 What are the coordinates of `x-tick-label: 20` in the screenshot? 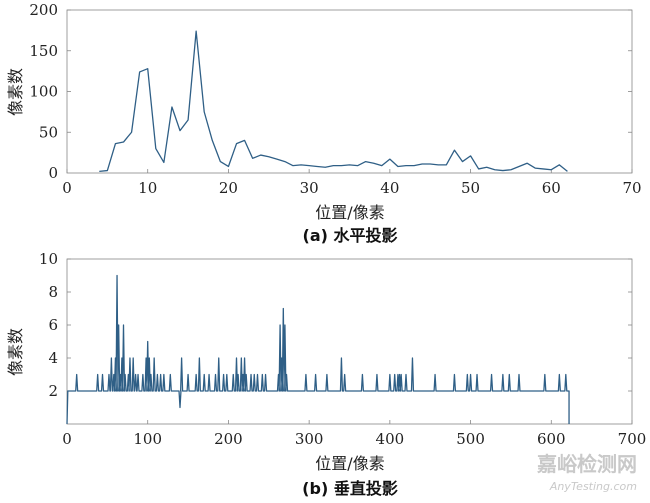 It's located at (228, 188).